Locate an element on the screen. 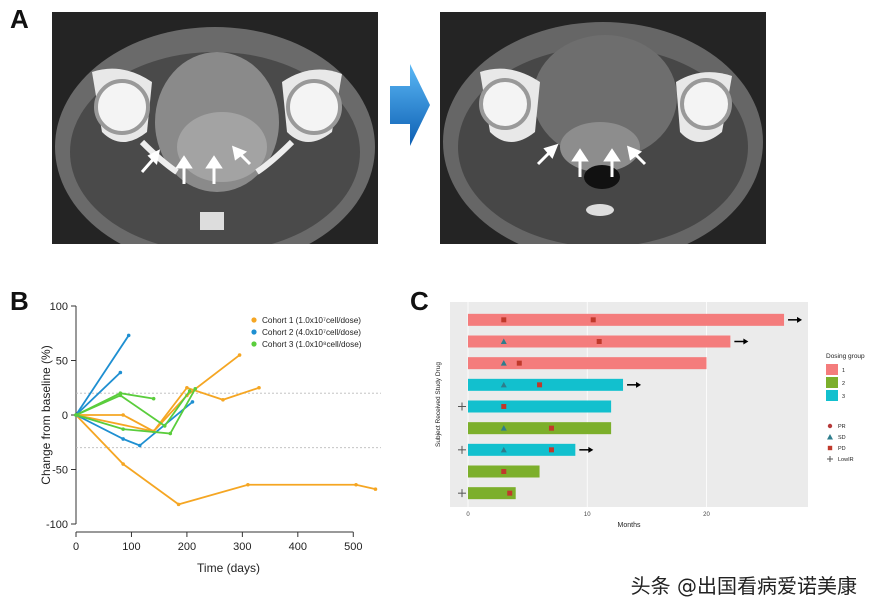 This screenshot has height=613, width=875. legend-label: 2 is located at coordinates (843, 384).